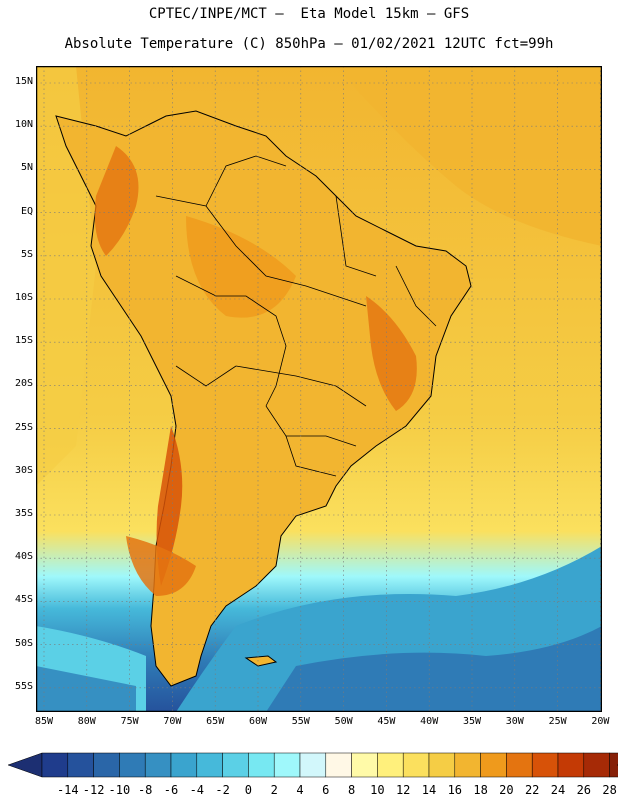  Describe the element at coordinates (434, 669) in the screenshot. I see `colder-water-south` at that location.